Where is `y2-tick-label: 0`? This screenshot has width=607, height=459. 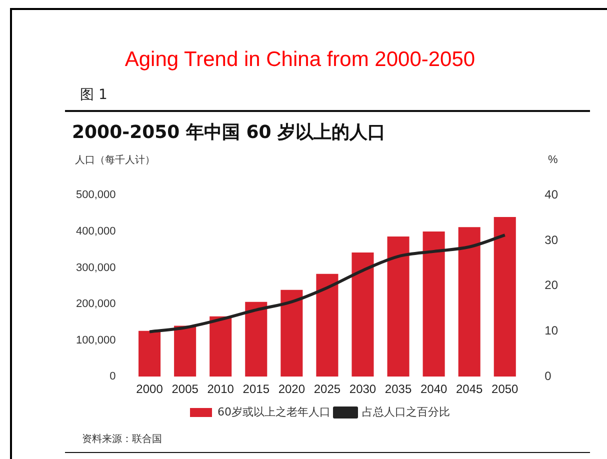
y2-tick-label: 0 is located at coordinates (548, 375).